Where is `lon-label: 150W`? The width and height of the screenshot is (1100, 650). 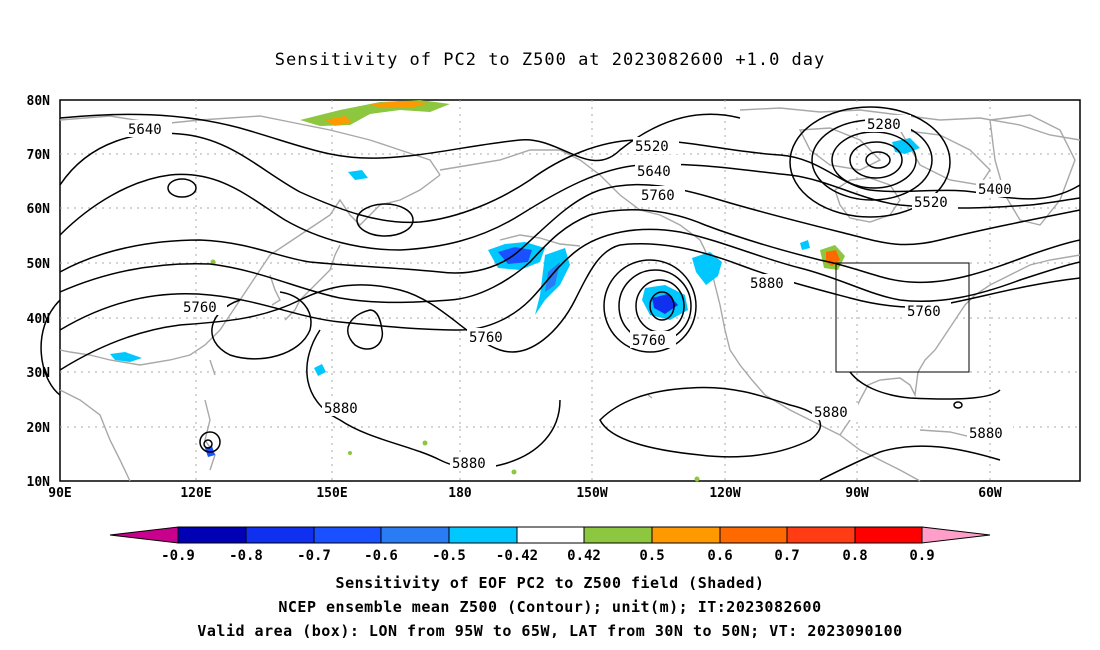 lon-label: 150W is located at coordinates (591, 493).